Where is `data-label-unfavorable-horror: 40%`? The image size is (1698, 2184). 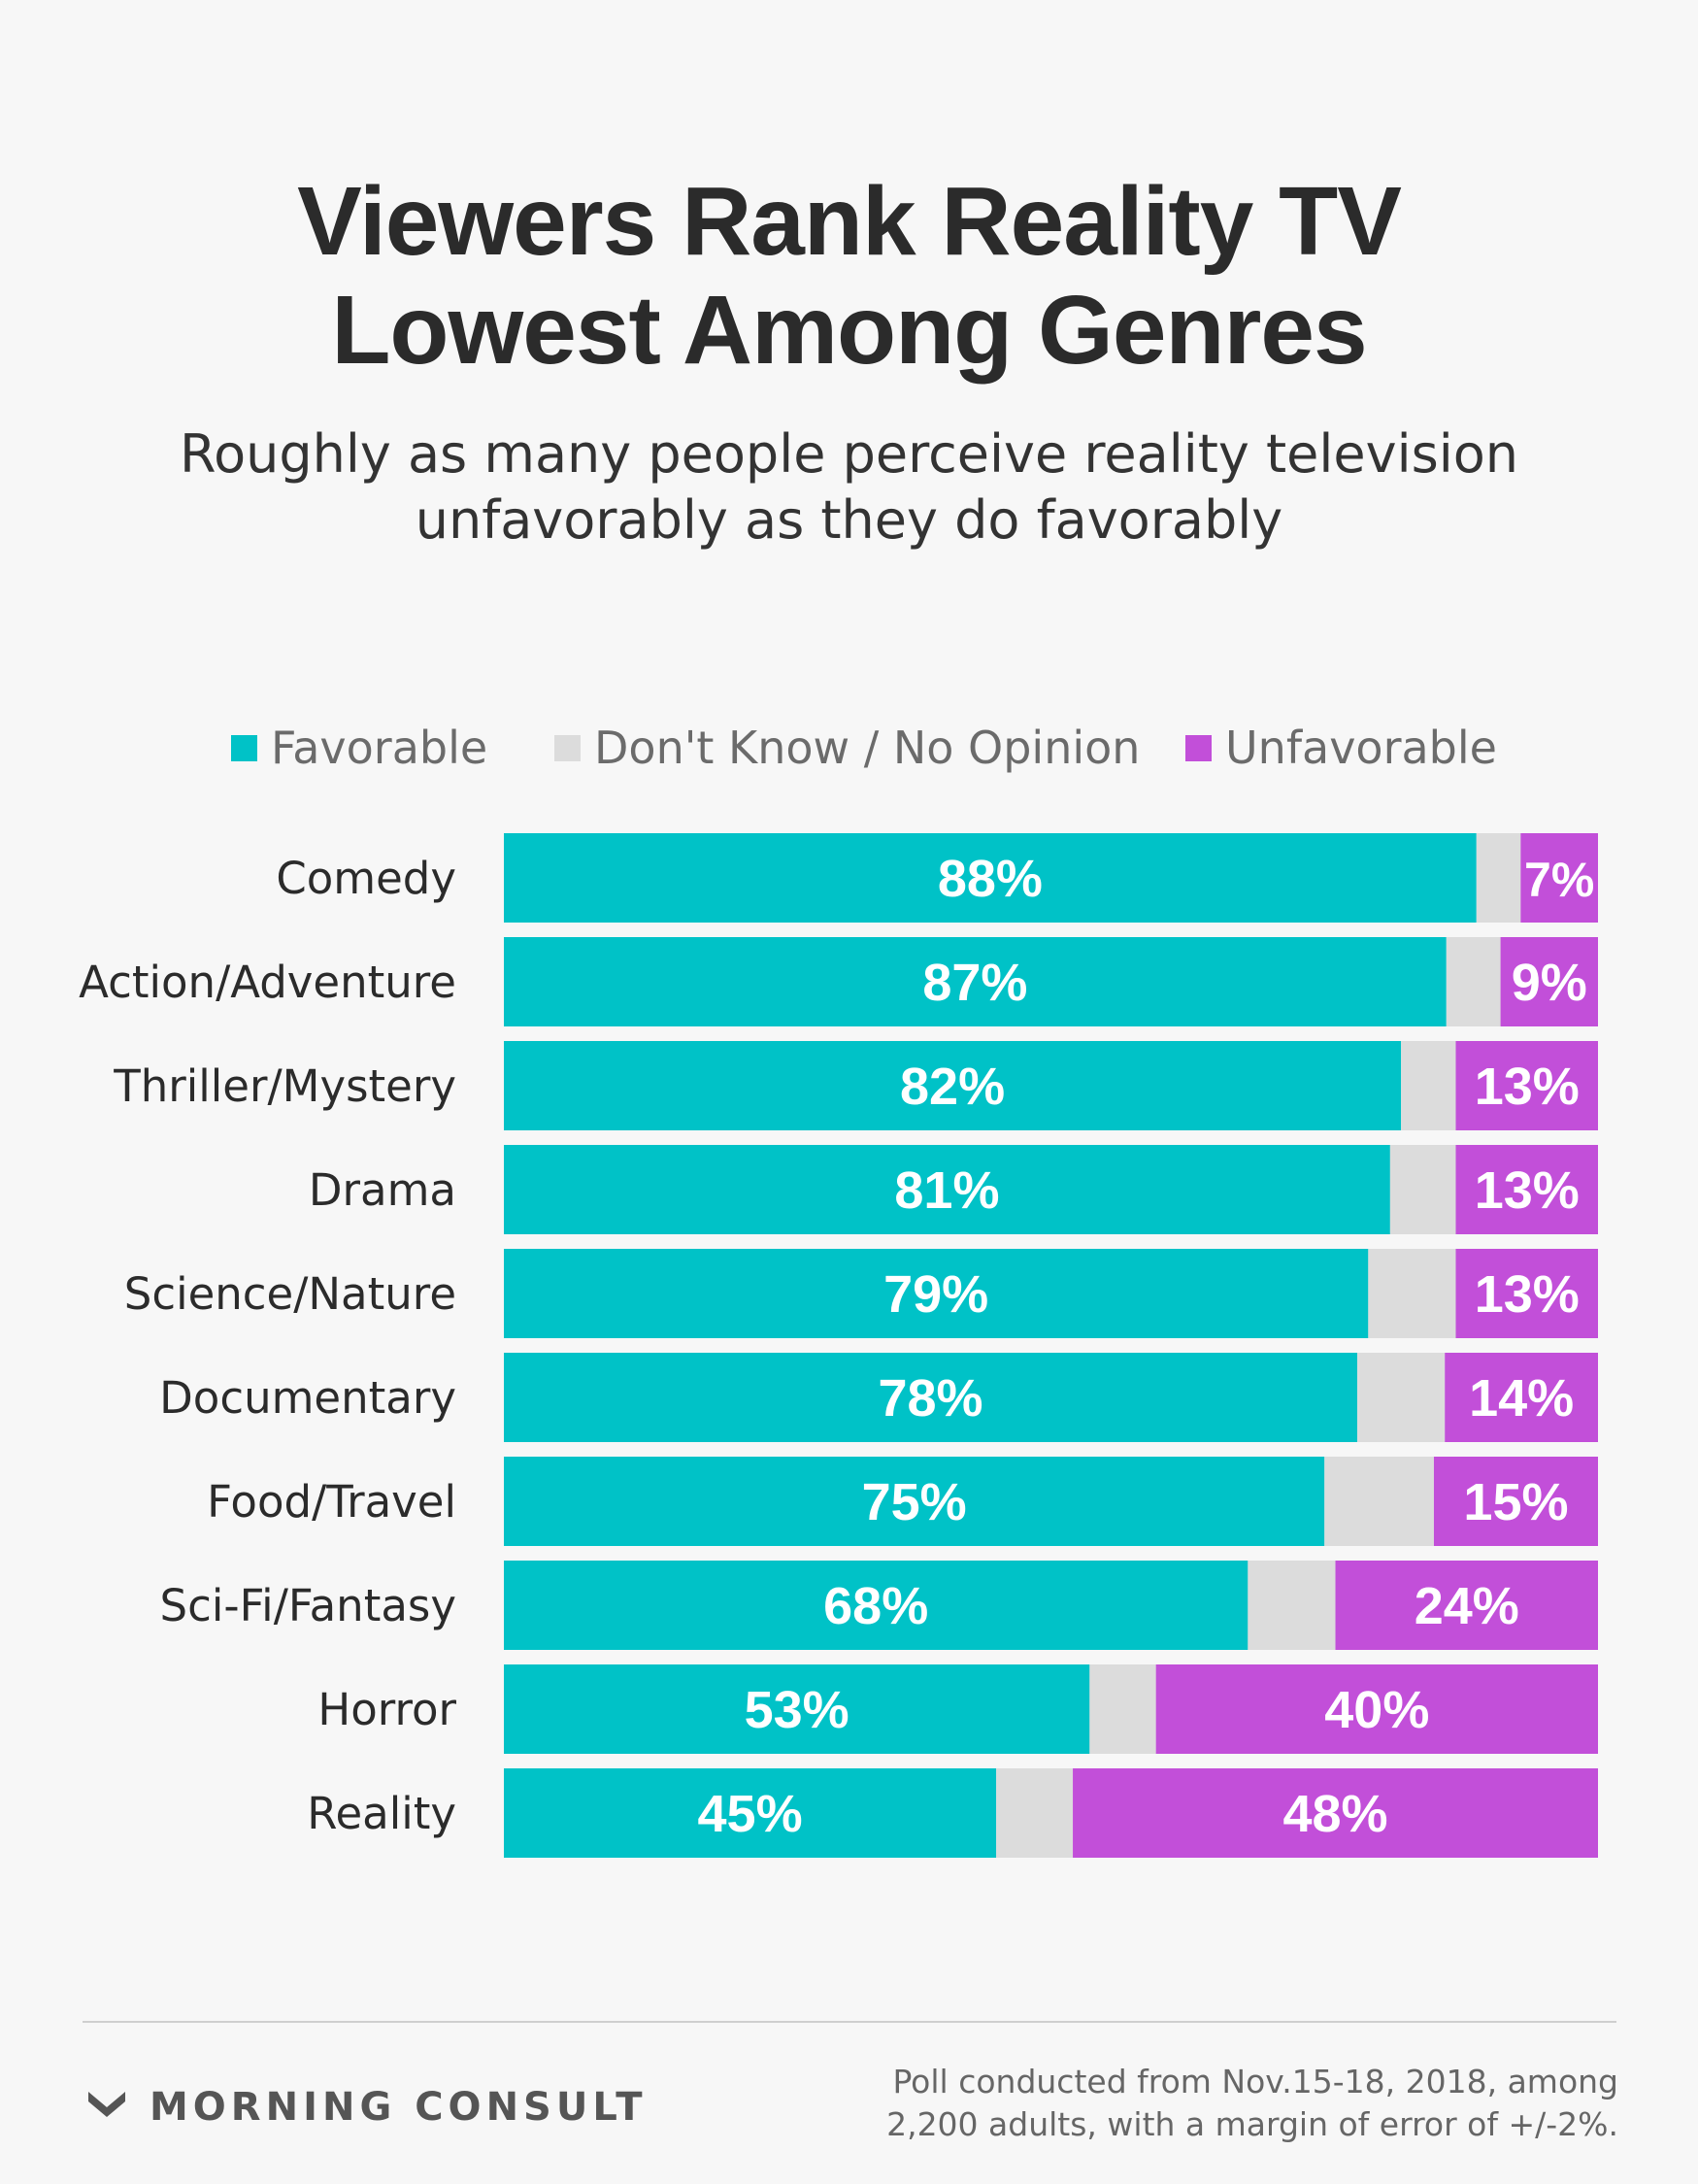 data-label-unfavorable-horror: 40% is located at coordinates (1377, 1710).